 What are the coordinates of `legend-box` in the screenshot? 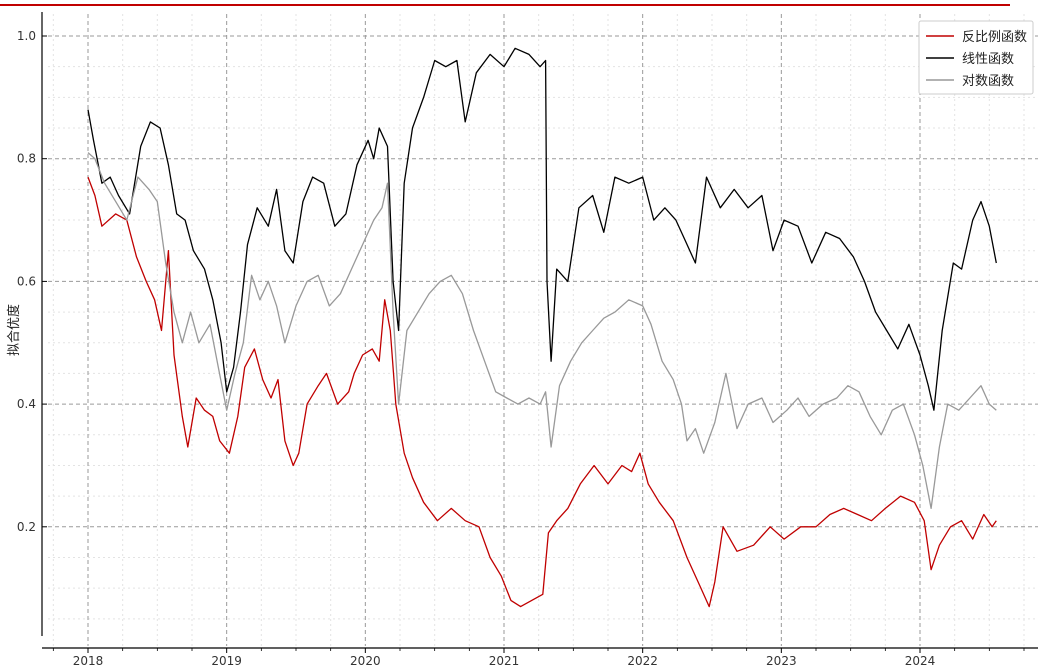 It's located at (976, 57).